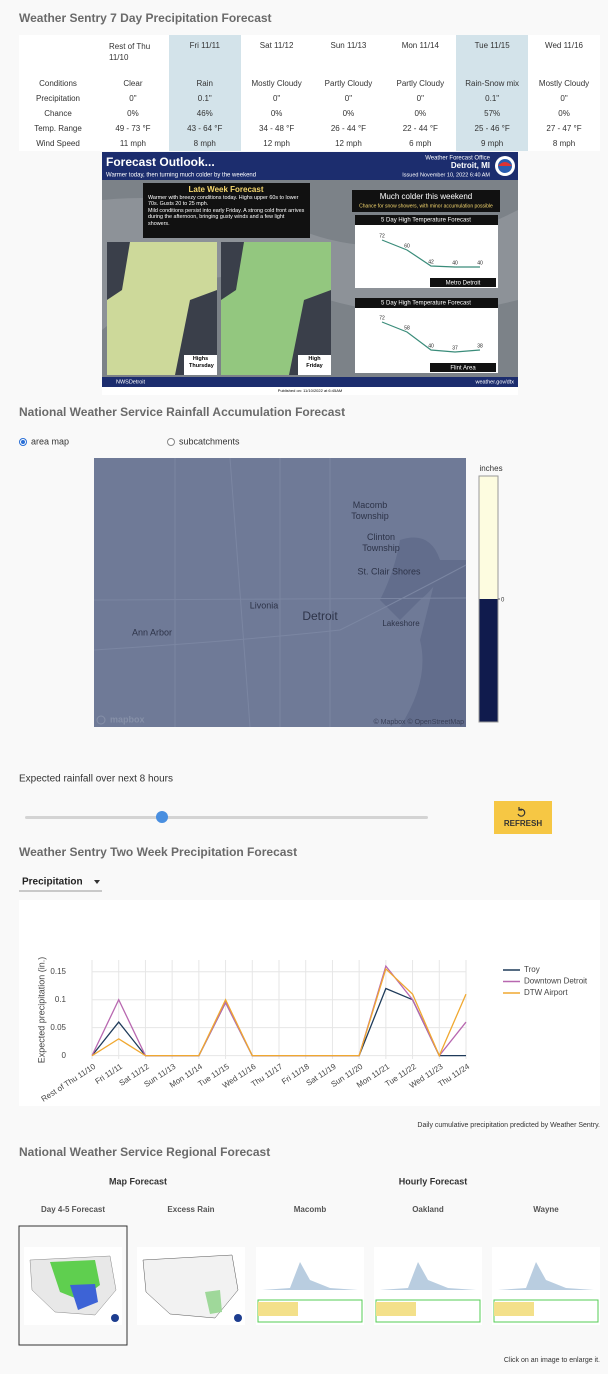 This screenshot has width=608, height=1374. What do you see at coordinates (492, 143) in the screenshot?
I see `cell: 9 mph` at bounding box center [492, 143].